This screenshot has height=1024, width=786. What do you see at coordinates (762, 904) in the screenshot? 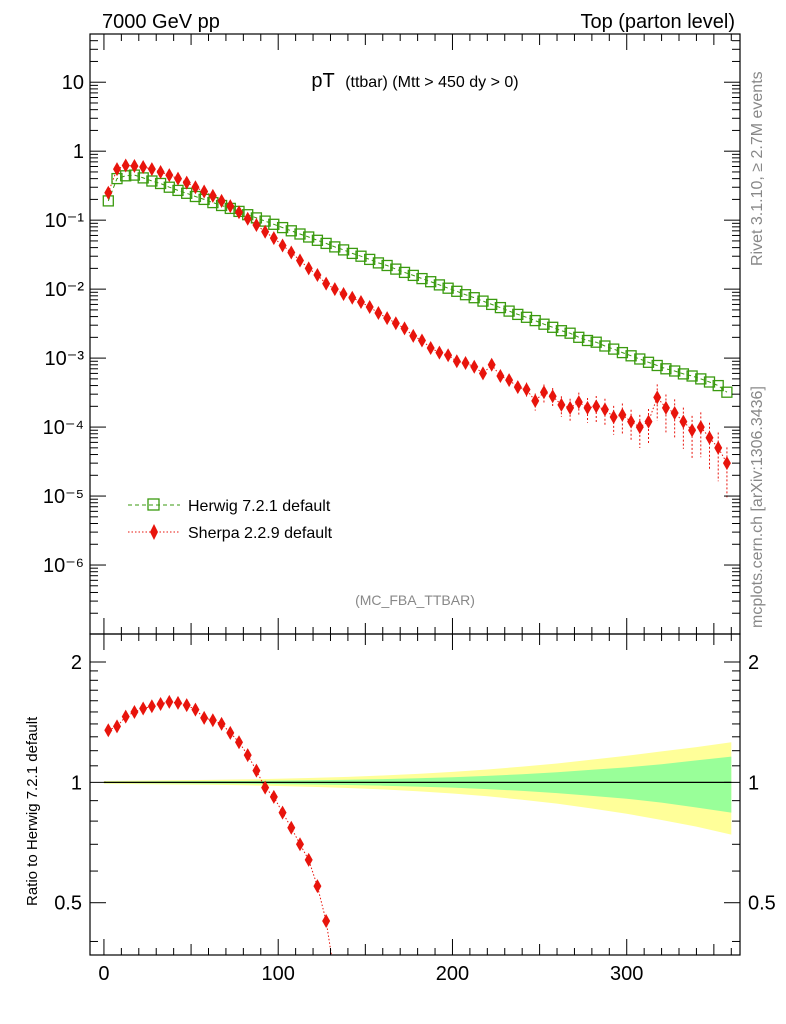
I see `ratio-tick-label-right: 0.5` at bounding box center [762, 904].